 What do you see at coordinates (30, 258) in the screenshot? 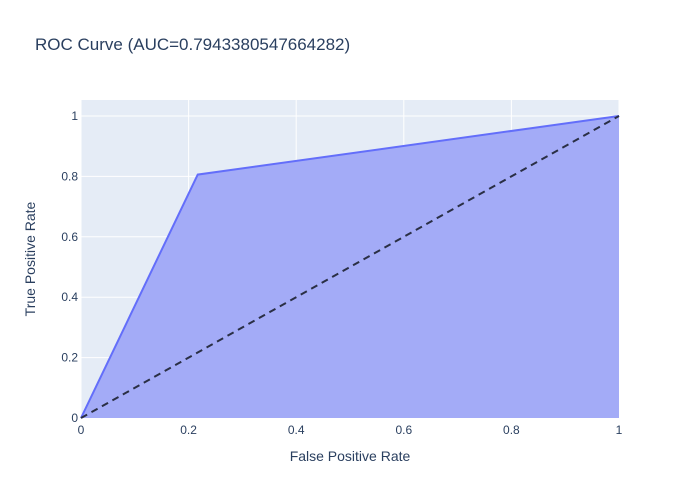
I see `y-axis-title: True Positive Rate` at bounding box center [30, 258].